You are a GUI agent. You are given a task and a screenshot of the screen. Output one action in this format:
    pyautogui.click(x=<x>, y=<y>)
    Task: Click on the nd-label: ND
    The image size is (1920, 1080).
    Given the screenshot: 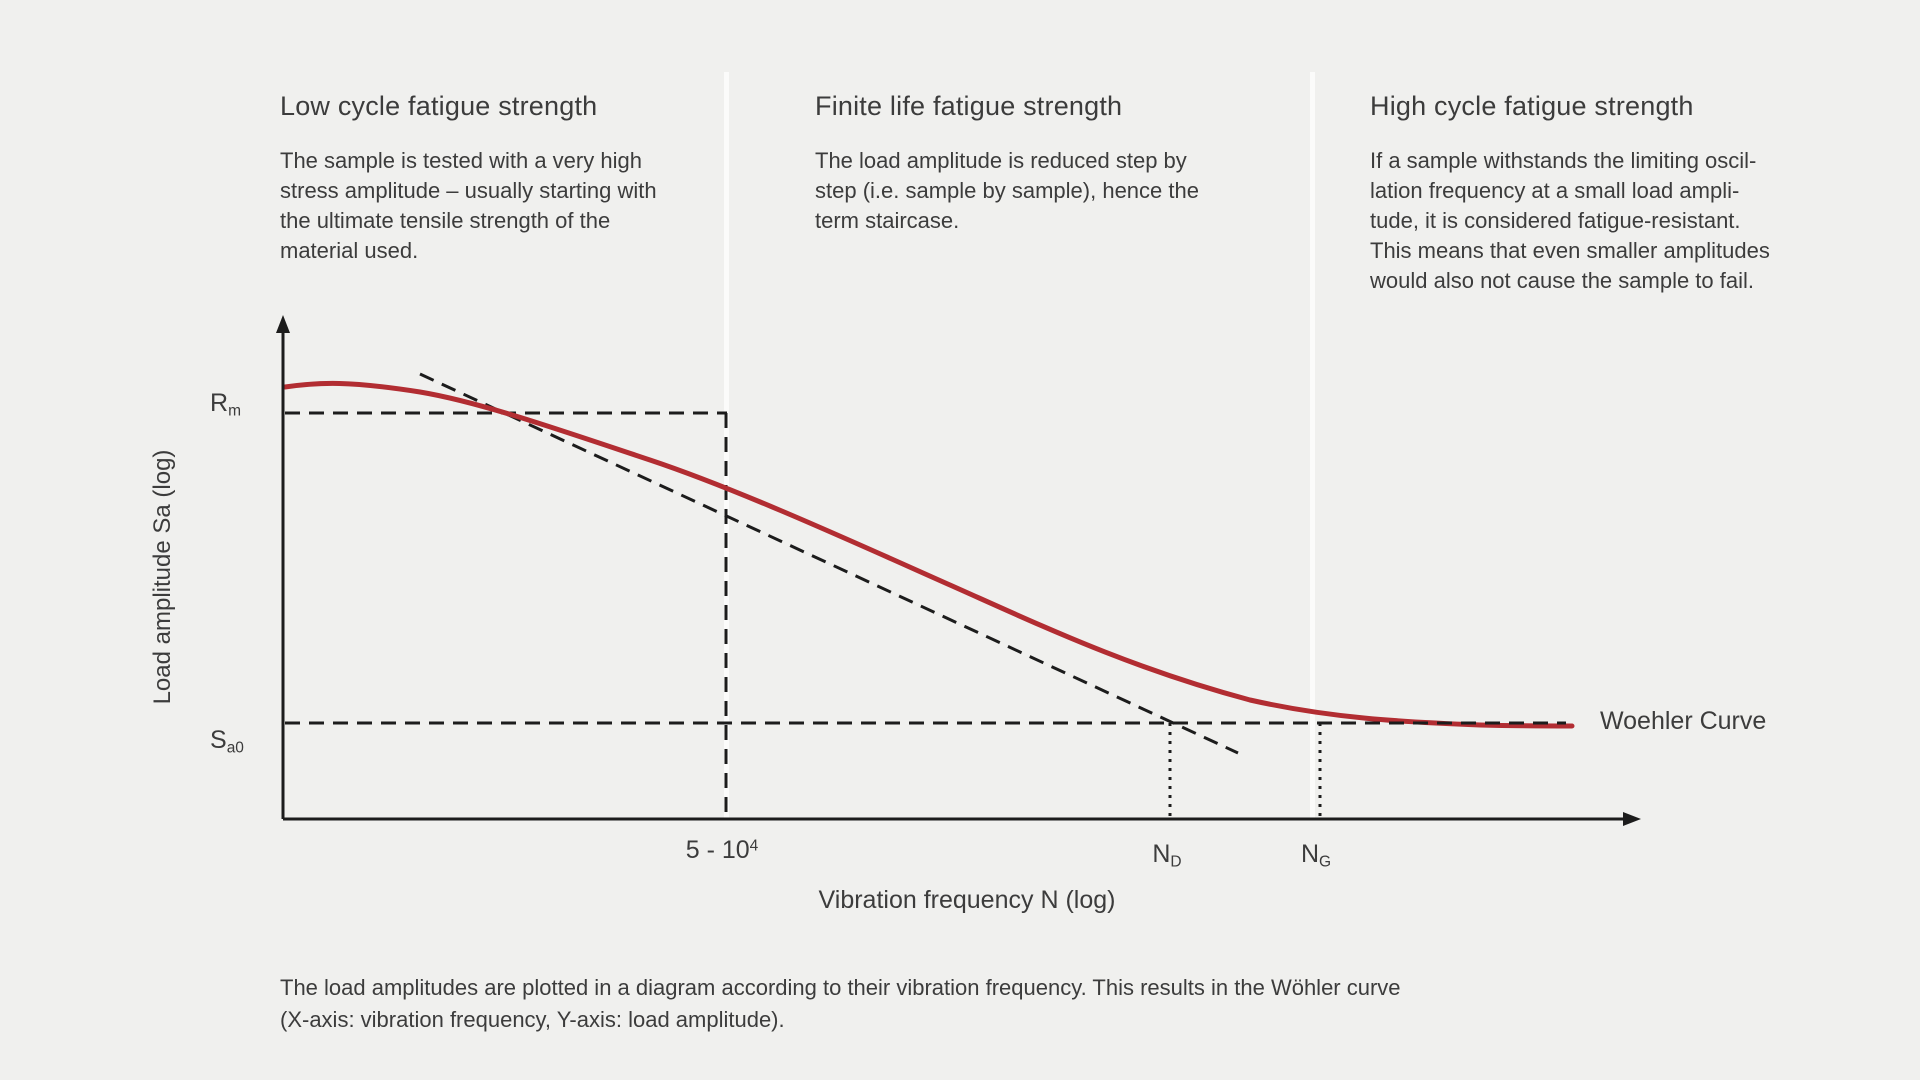 What is the action you would take?
    pyautogui.click(x=1166, y=856)
    